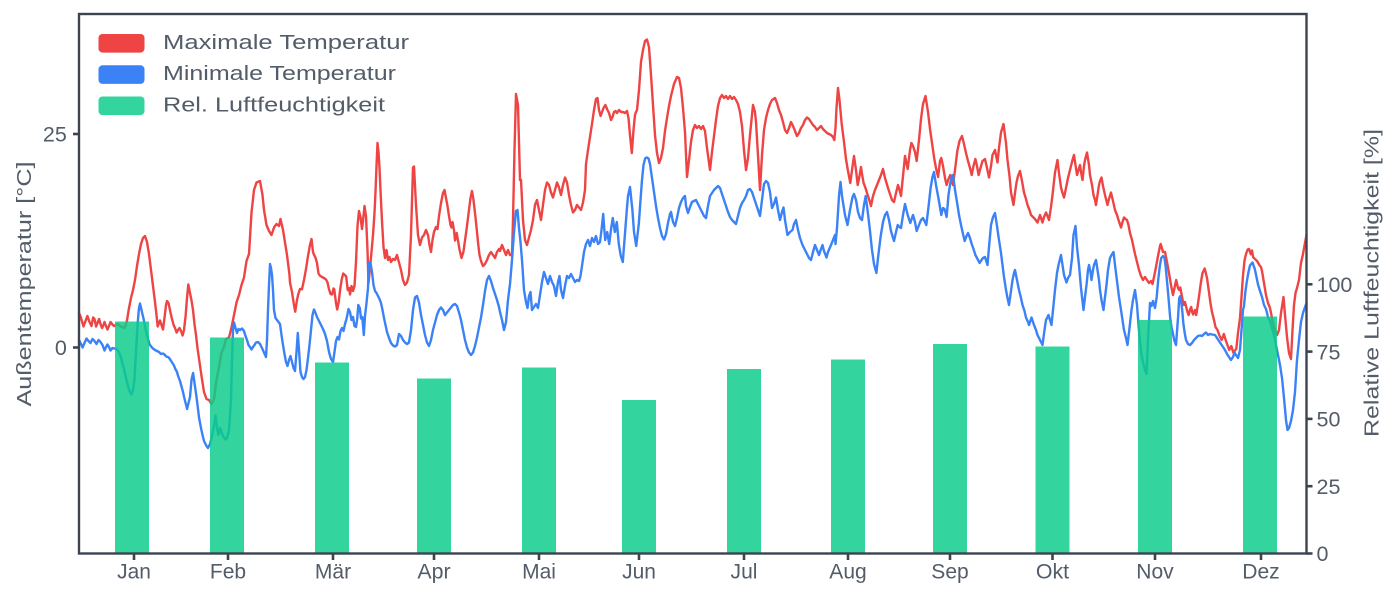 Image resolution: width=1400 pixels, height=600 pixels. Describe the element at coordinates (1052, 572) in the screenshot. I see `svg-text: Okt` at that location.